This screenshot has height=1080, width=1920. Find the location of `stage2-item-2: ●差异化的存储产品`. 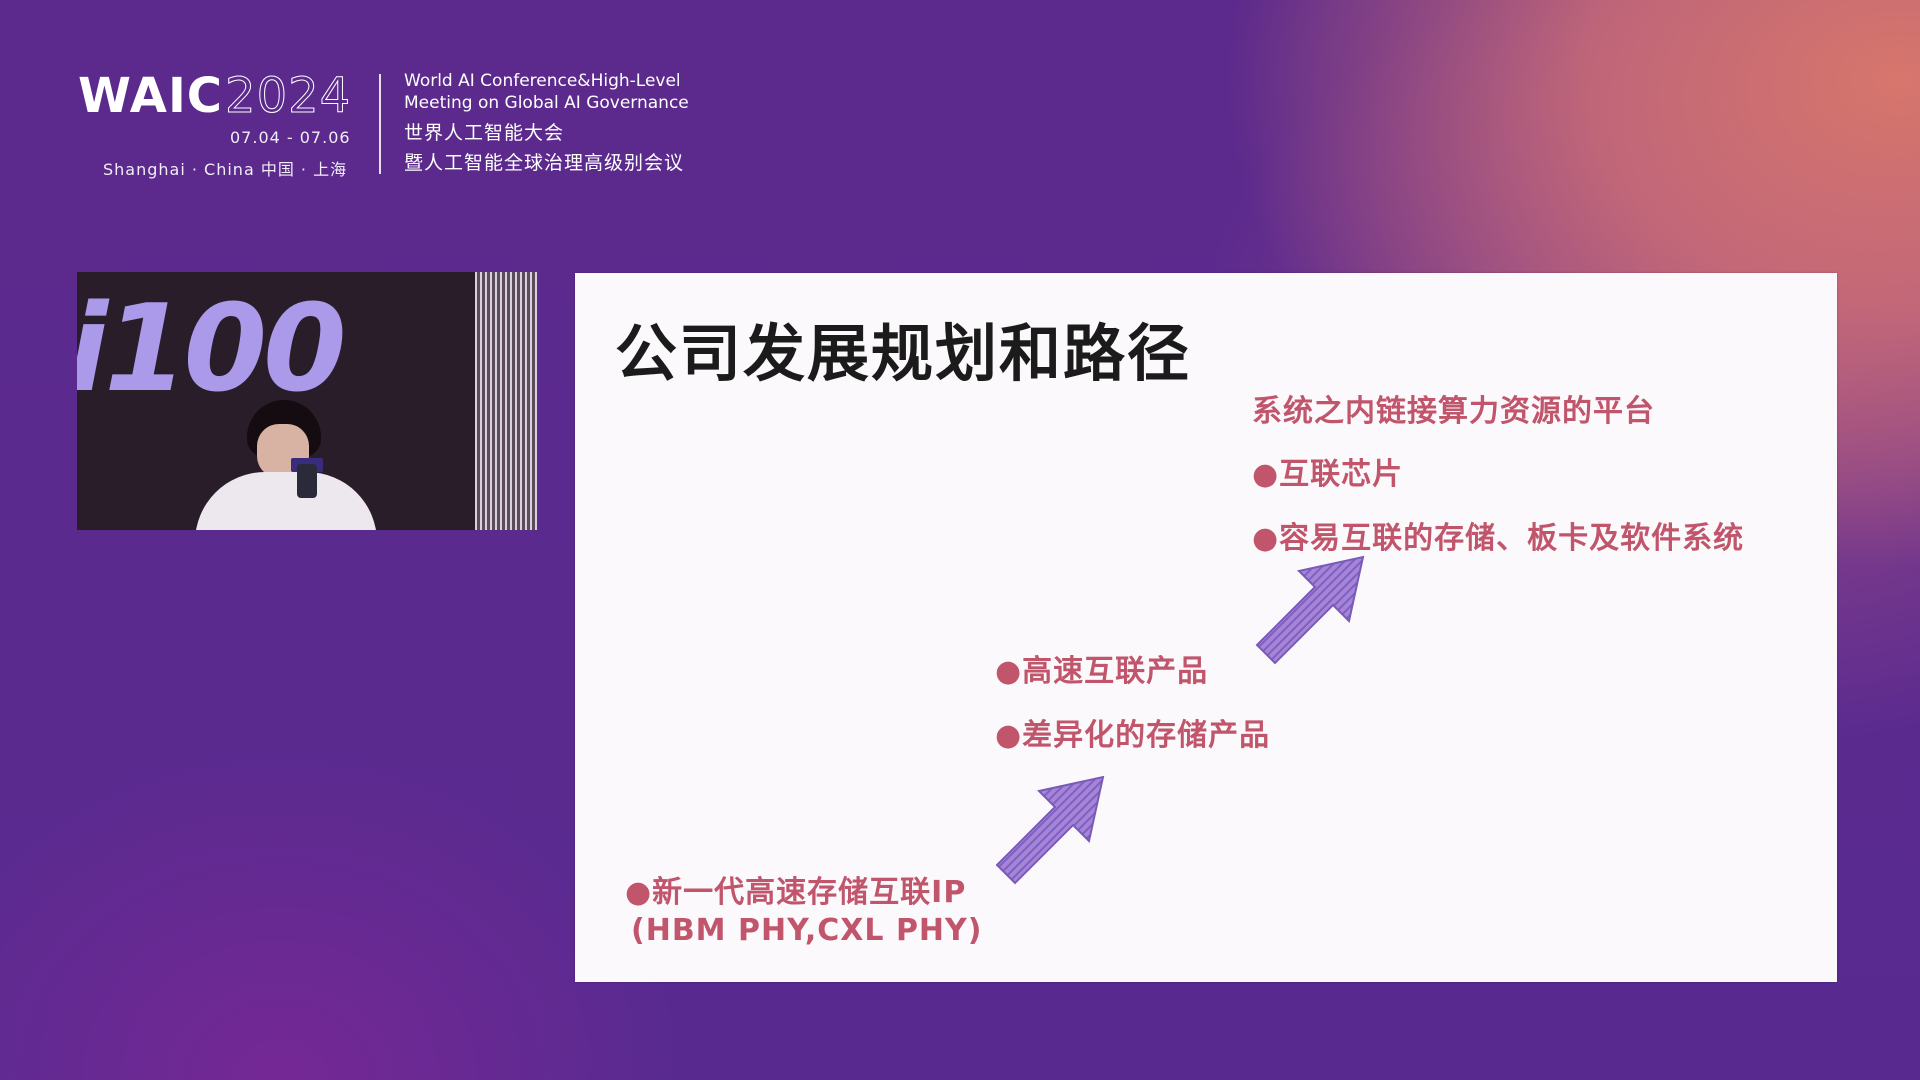

stage2-item-2: ●差异化的存储产品 is located at coordinates (1133, 735).